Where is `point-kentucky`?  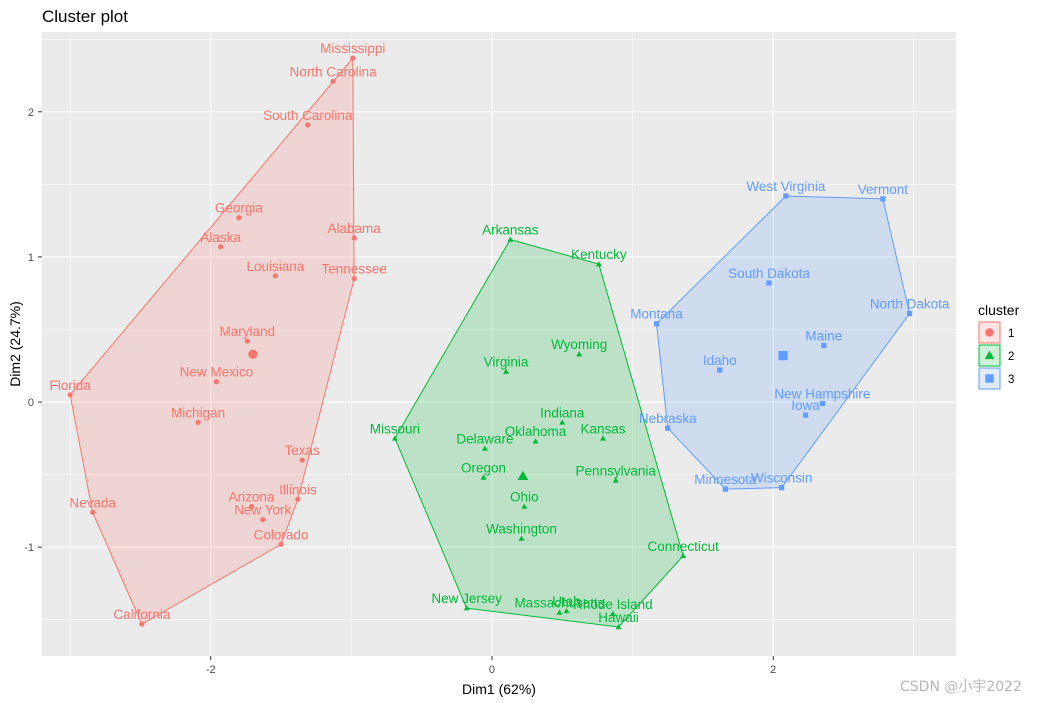 point-kentucky is located at coordinates (598, 264).